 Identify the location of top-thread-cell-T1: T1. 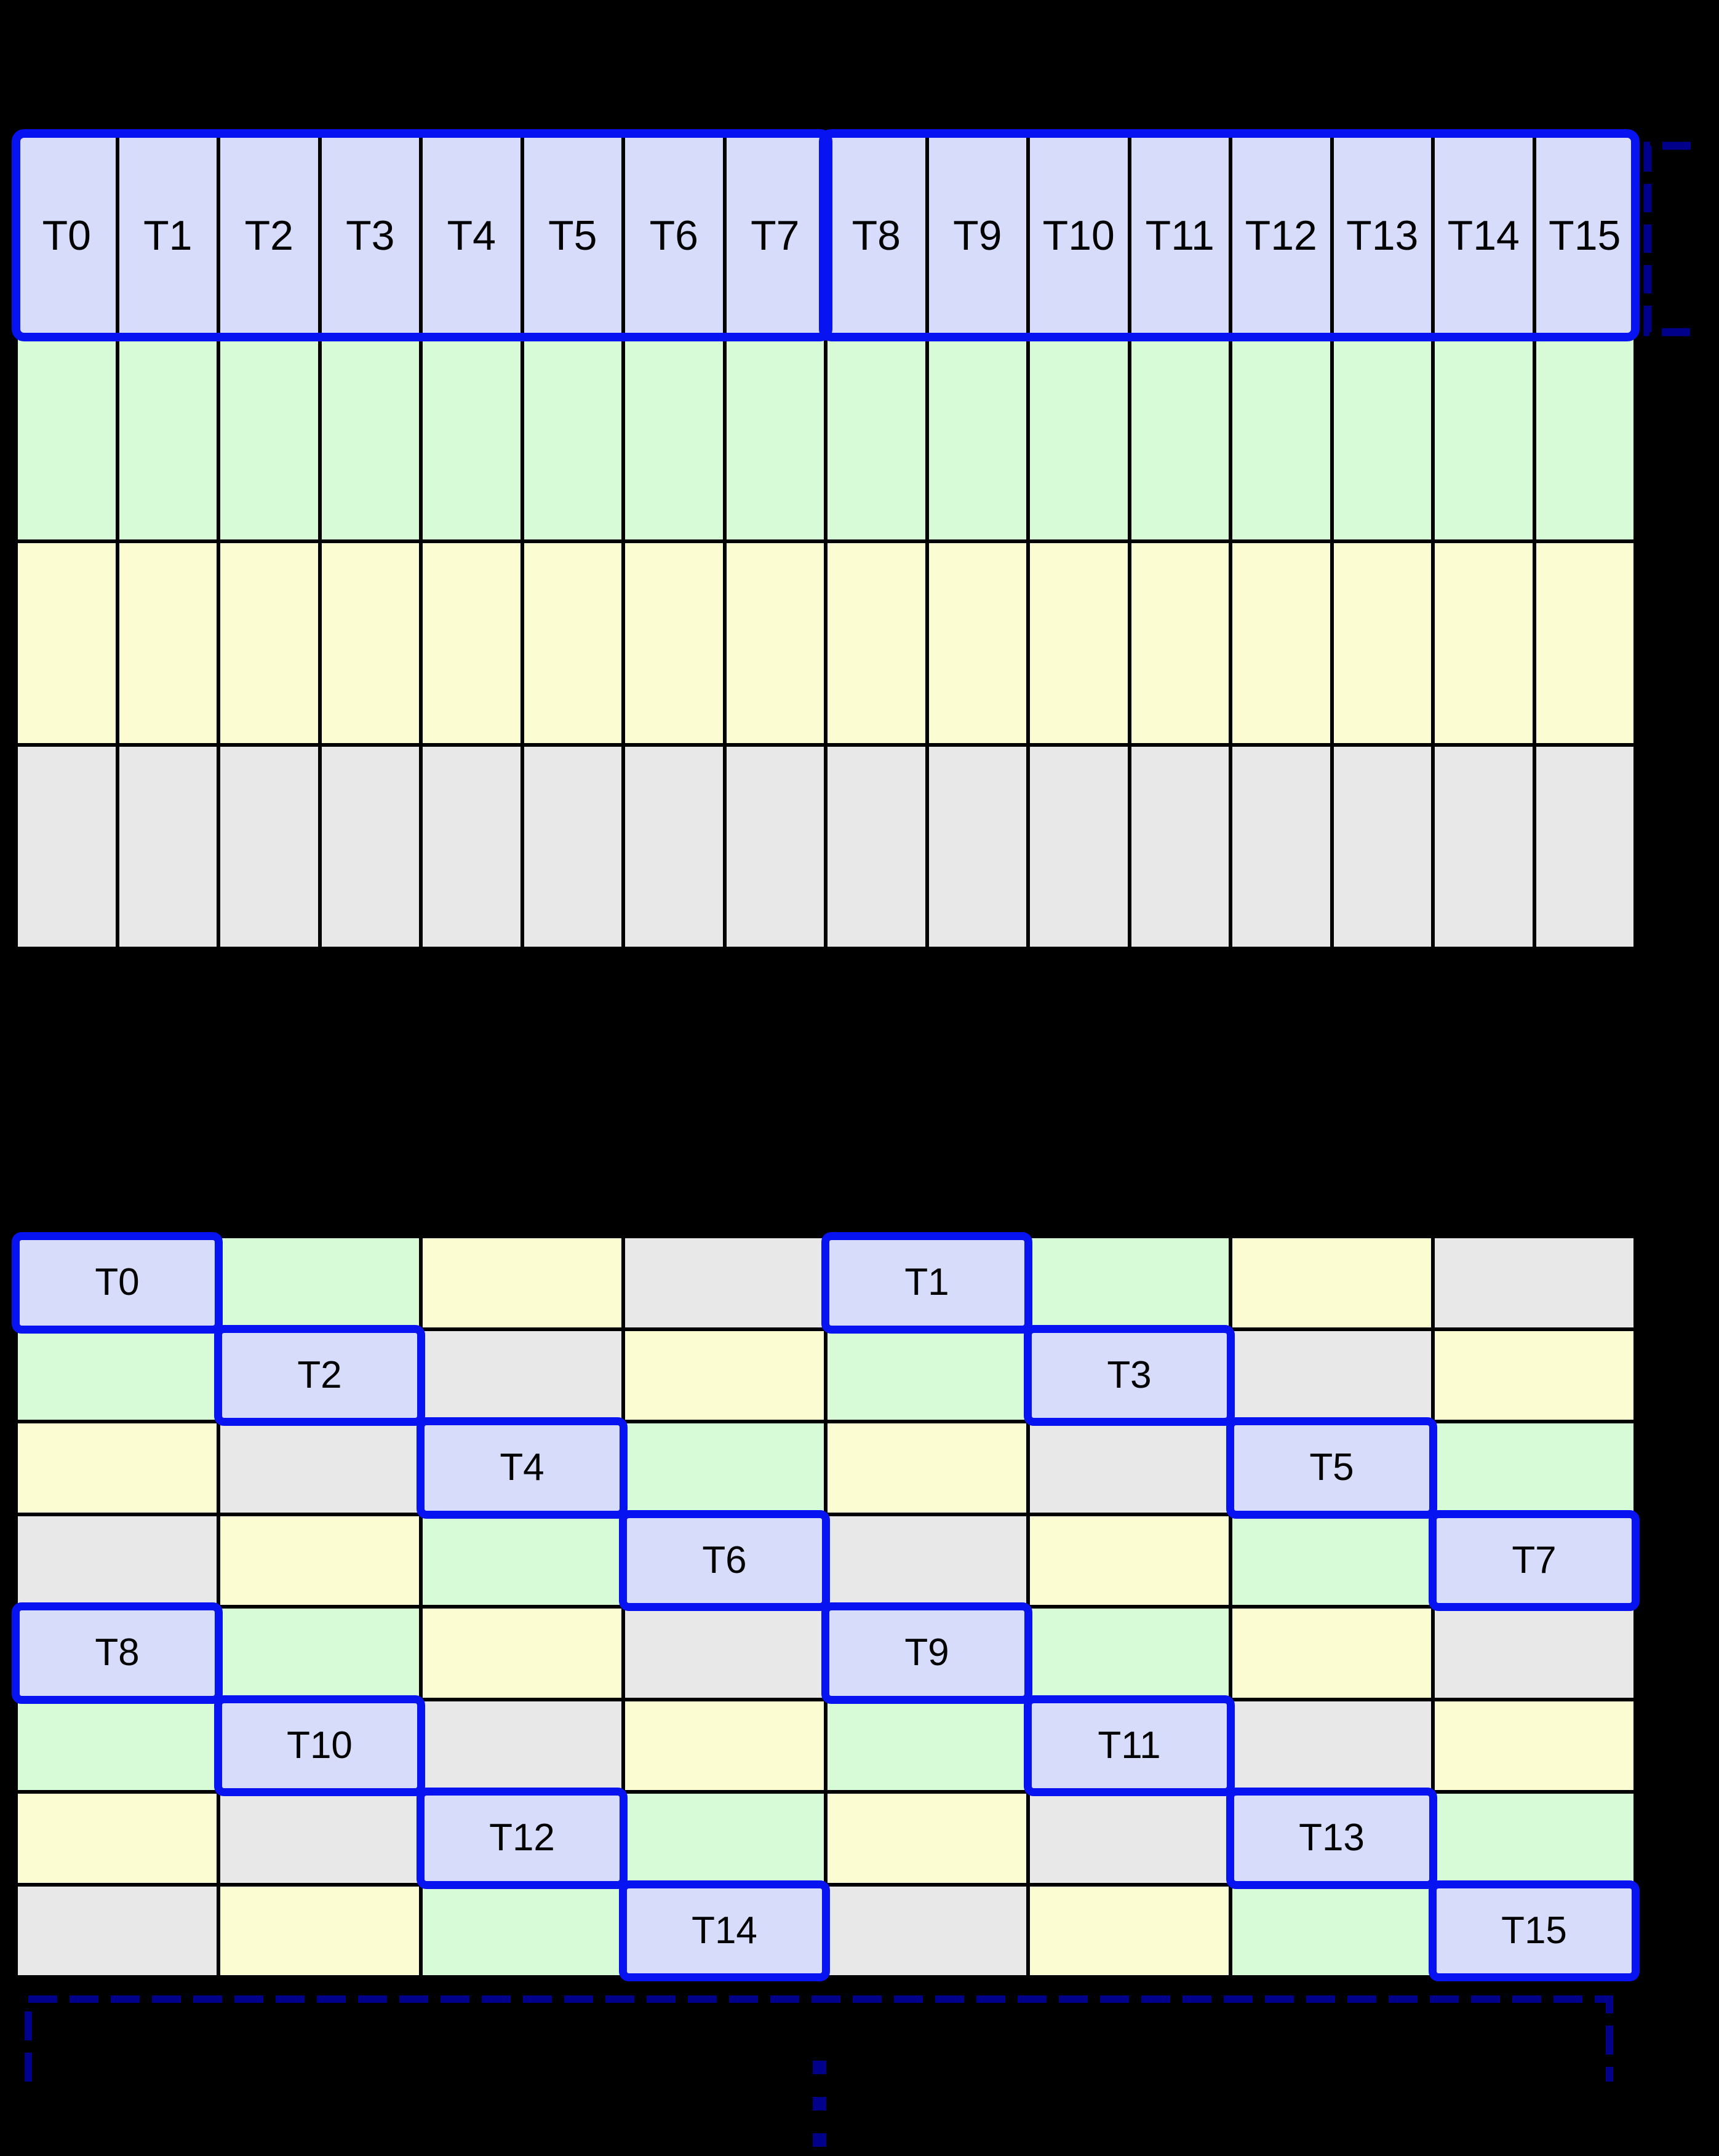
(168, 235).